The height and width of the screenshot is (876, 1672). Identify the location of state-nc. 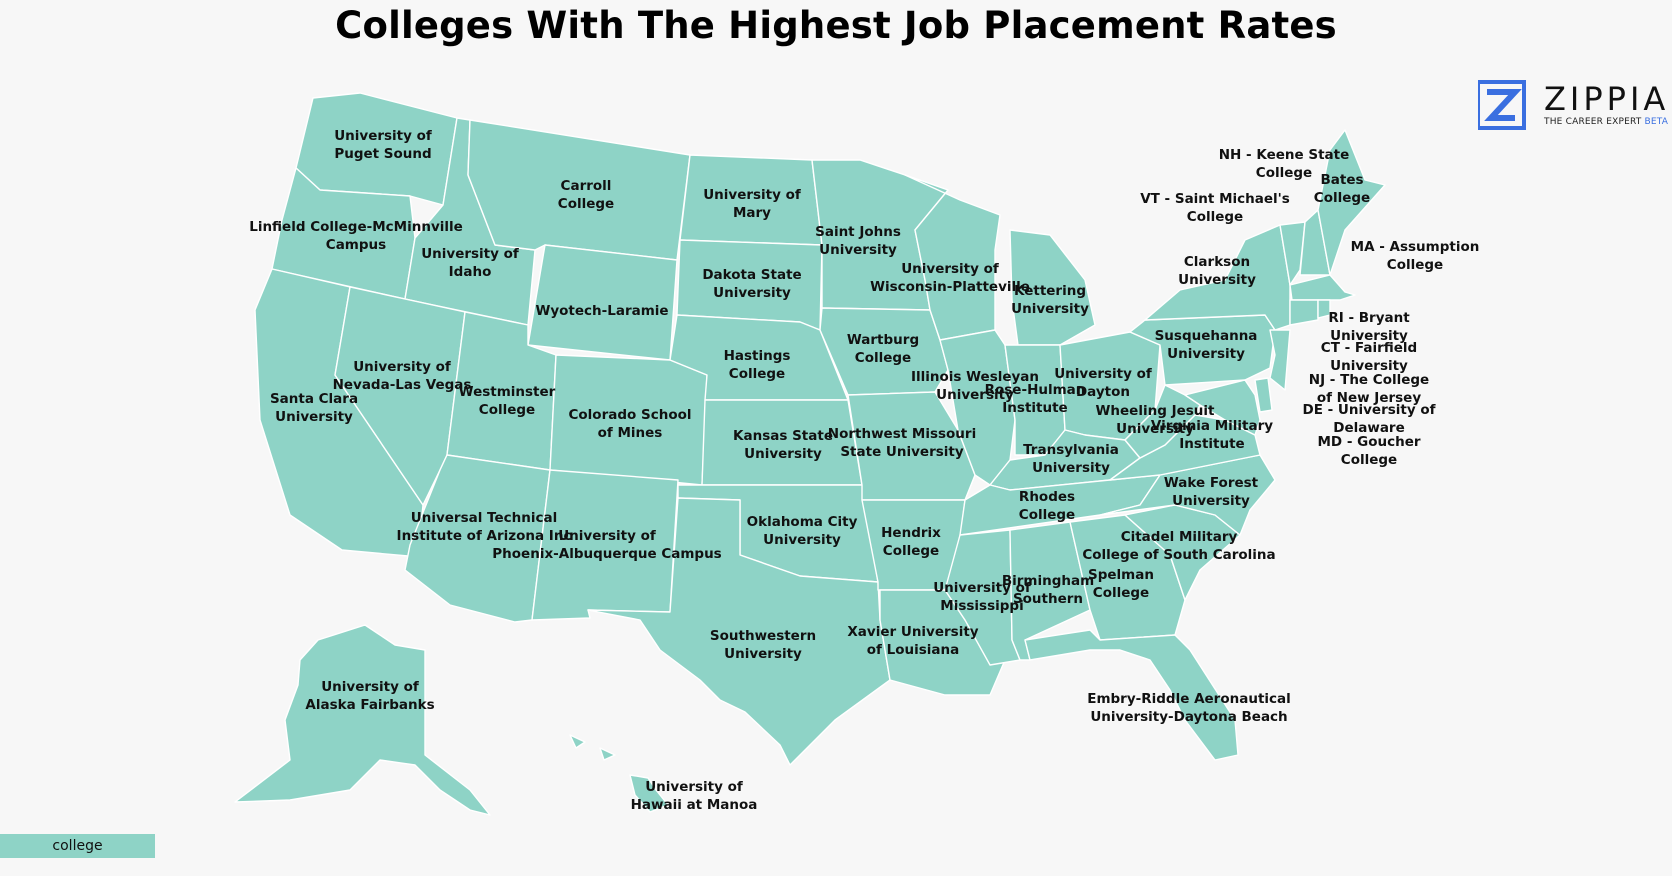
(1187, 495).